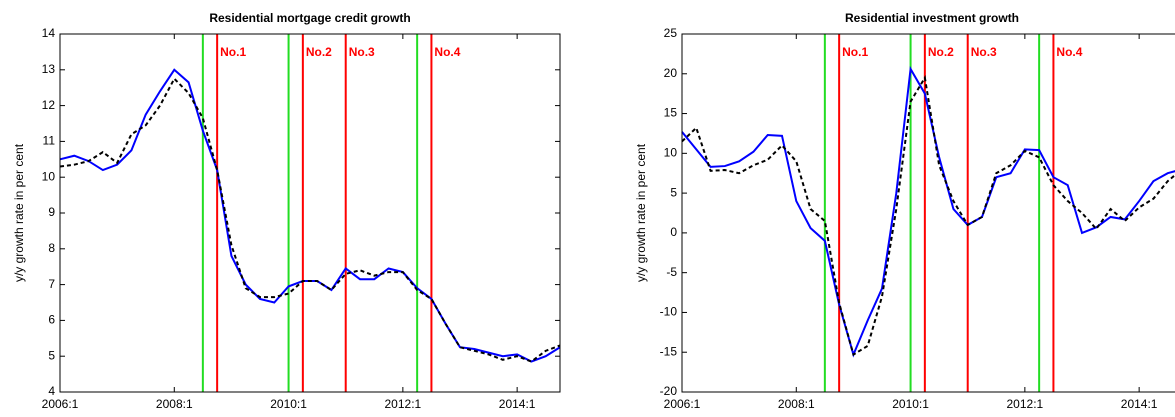 The height and width of the screenshot is (417, 1175). What do you see at coordinates (49, 33) in the screenshot?
I see `y-tick-label: 14` at bounding box center [49, 33].